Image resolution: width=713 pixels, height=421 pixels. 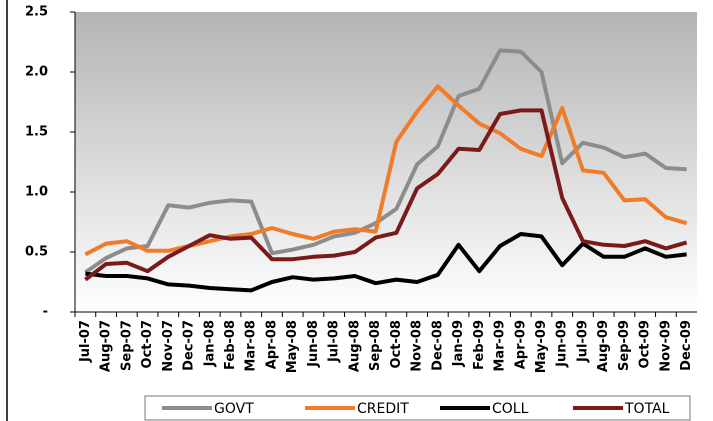 I want to click on x-tick-label: Jun-08, so click(x=313, y=344).